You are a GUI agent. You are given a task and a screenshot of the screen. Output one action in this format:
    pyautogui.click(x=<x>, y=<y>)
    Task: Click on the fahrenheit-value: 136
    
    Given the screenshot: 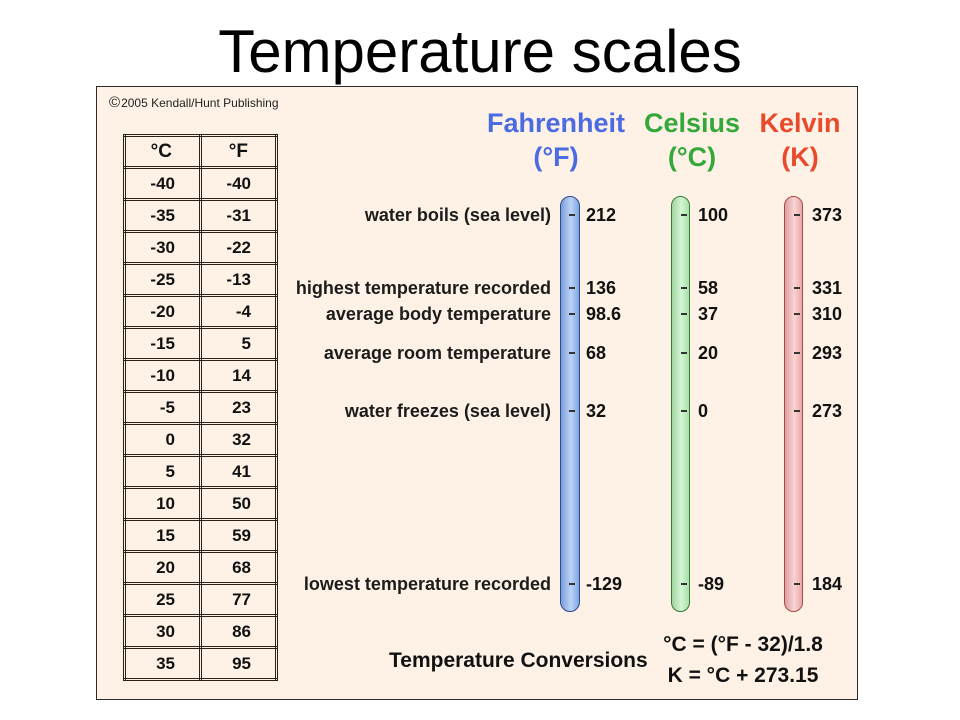 What is the action you would take?
    pyautogui.click(x=601, y=288)
    